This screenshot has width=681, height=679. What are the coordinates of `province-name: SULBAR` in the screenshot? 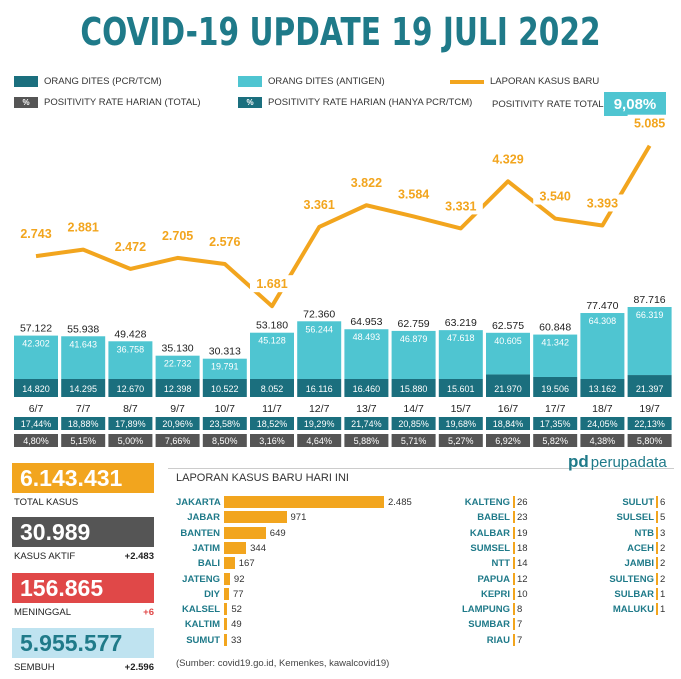 It's located at (634, 594).